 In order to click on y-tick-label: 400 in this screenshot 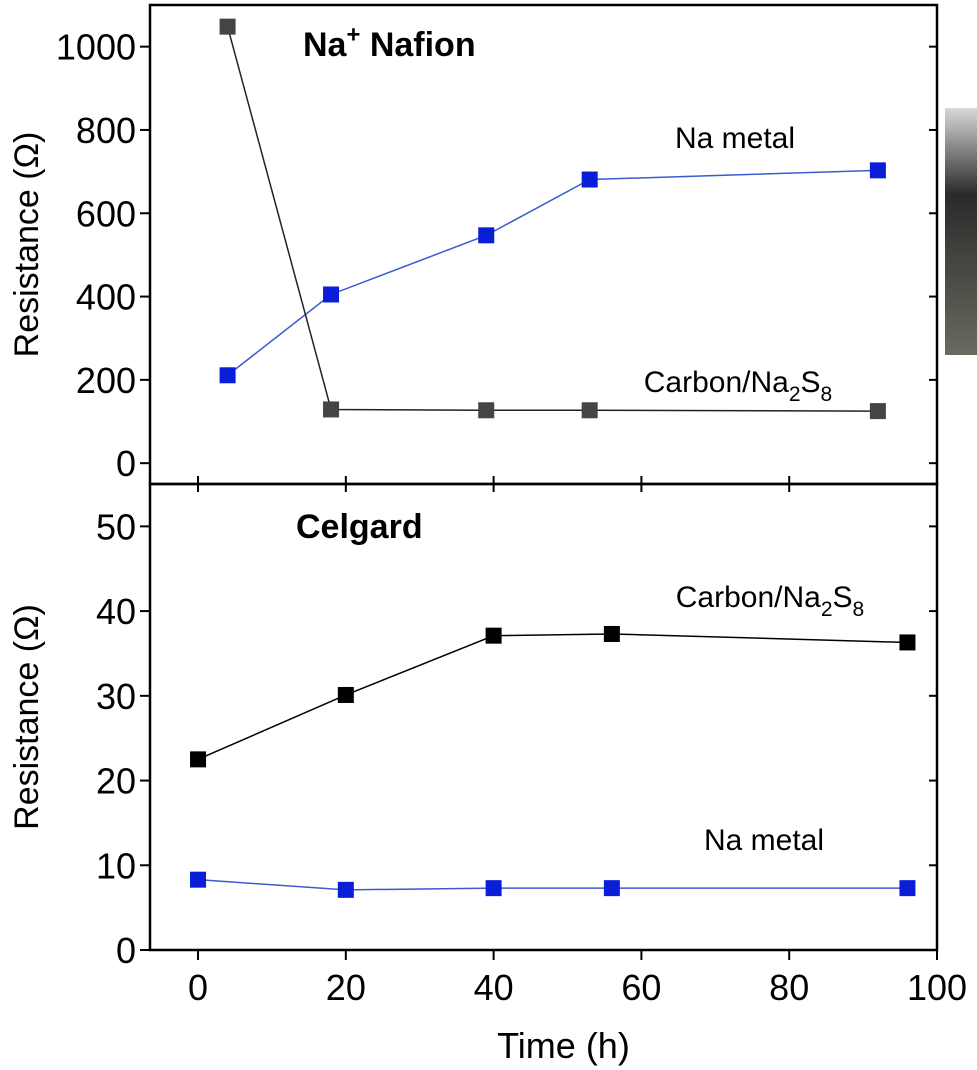, I will do `click(106, 297)`.